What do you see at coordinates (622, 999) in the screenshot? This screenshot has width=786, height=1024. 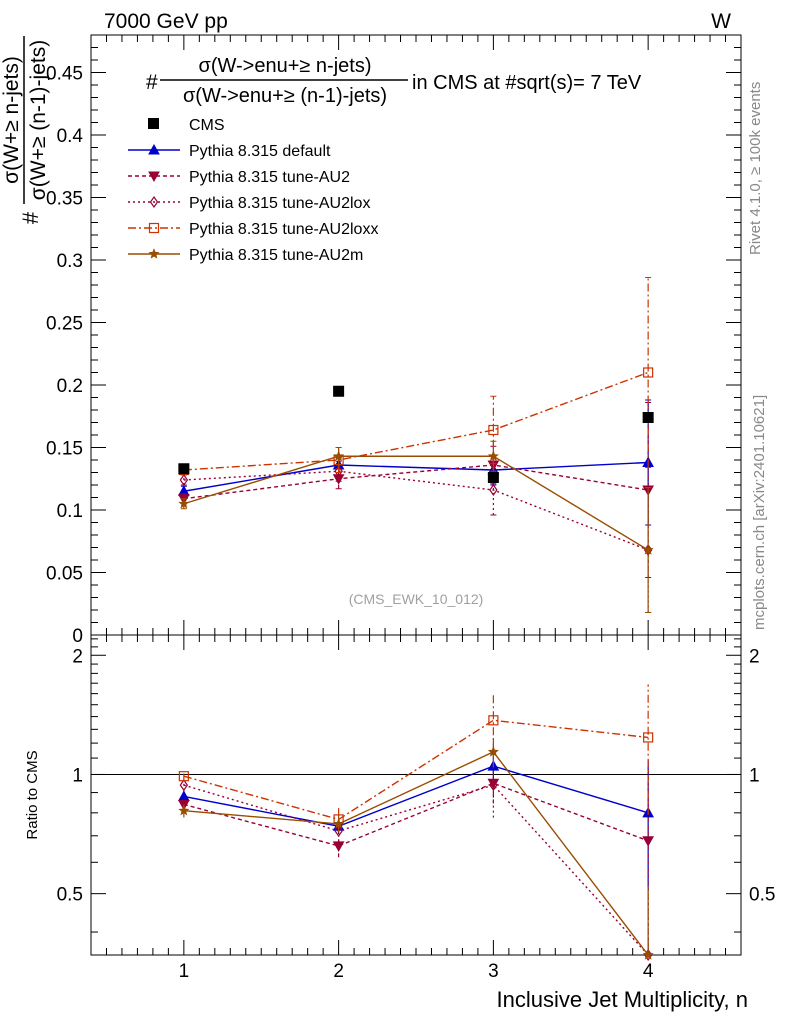 I see `x-axis-label: Inclusive Jet Multiplicity, n` at bounding box center [622, 999].